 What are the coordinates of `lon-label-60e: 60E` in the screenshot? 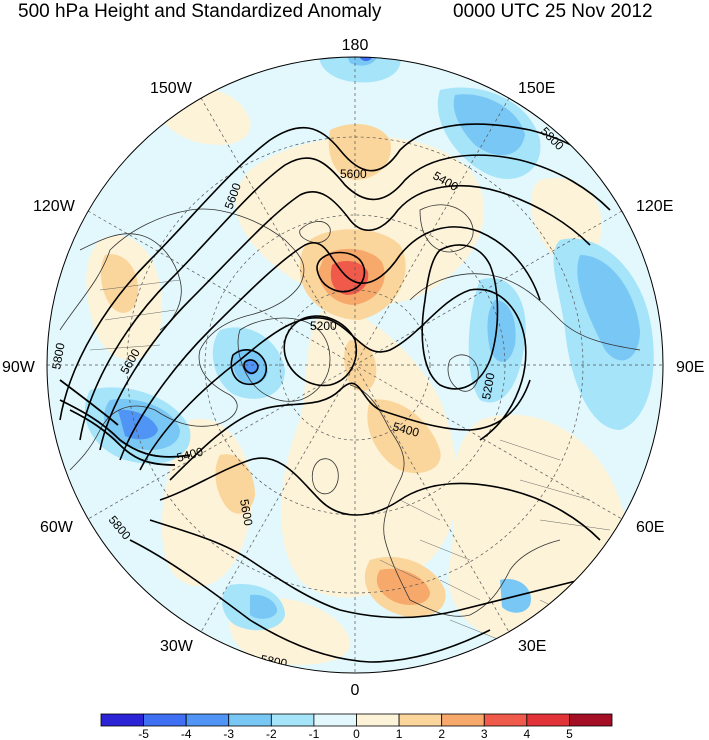 It's located at (650, 527).